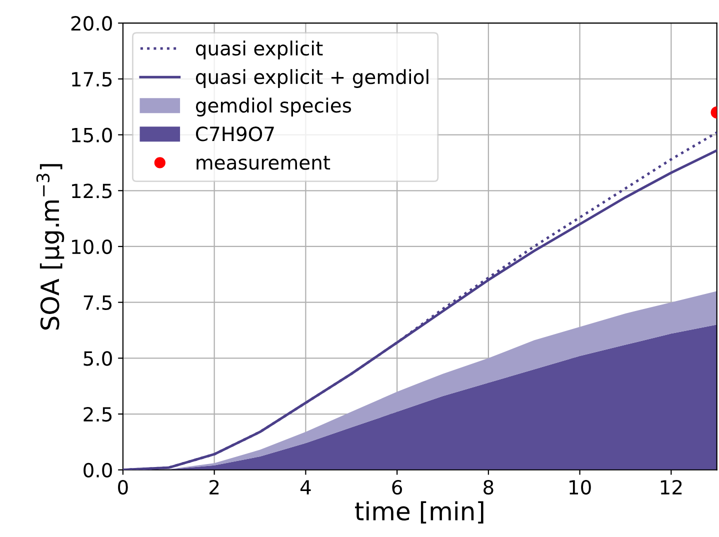  Describe the element at coordinates (419, 512) in the screenshot. I see `x-axis-title: time [min]` at that location.